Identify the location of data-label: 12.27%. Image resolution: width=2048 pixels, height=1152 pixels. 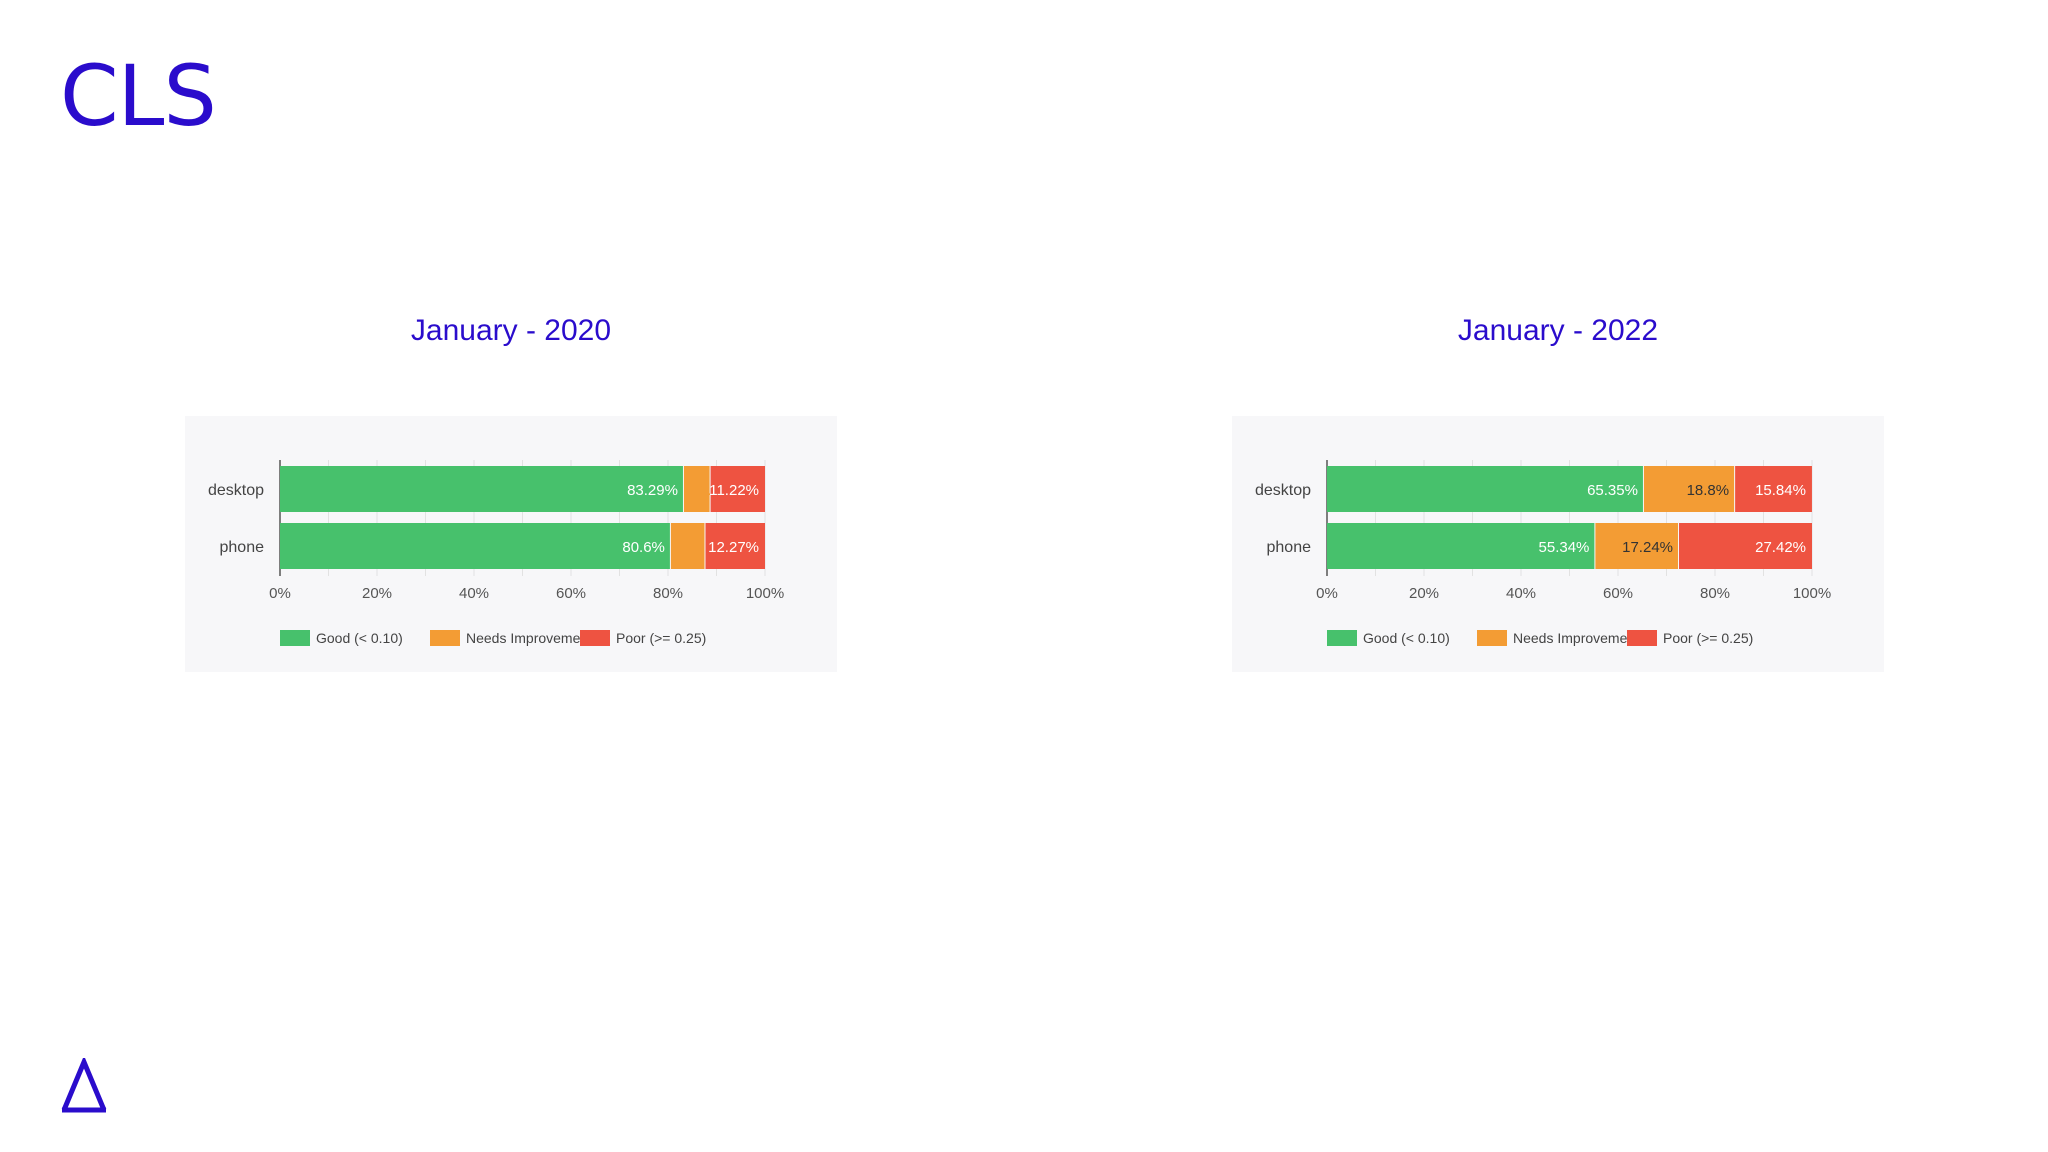
(733, 547).